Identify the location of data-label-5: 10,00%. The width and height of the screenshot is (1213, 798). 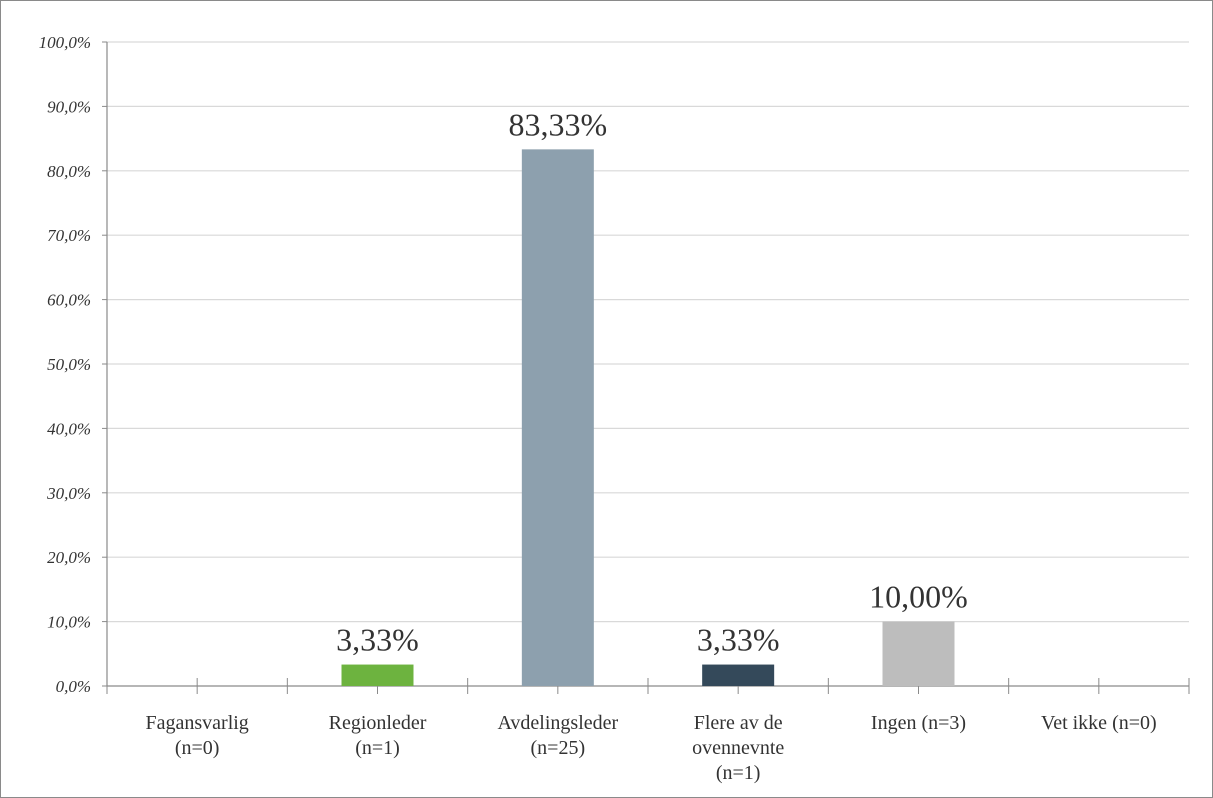
(918, 597).